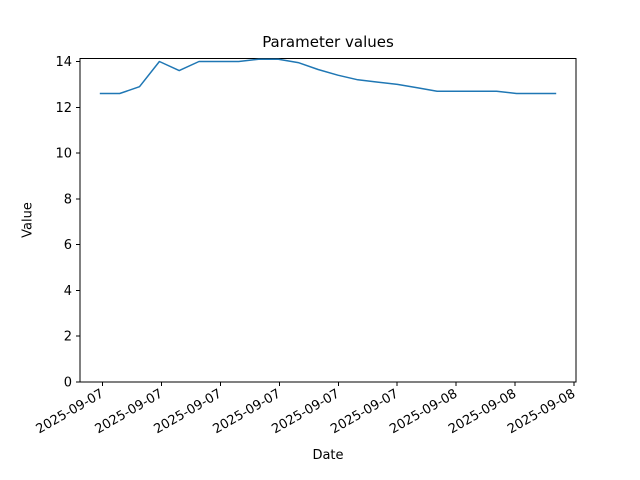 Image resolution: width=640 pixels, height=480 pixels. Describe the element at coordinates (328, 42) in the screenshot. I see `chart-title: Parameter values` at that location.